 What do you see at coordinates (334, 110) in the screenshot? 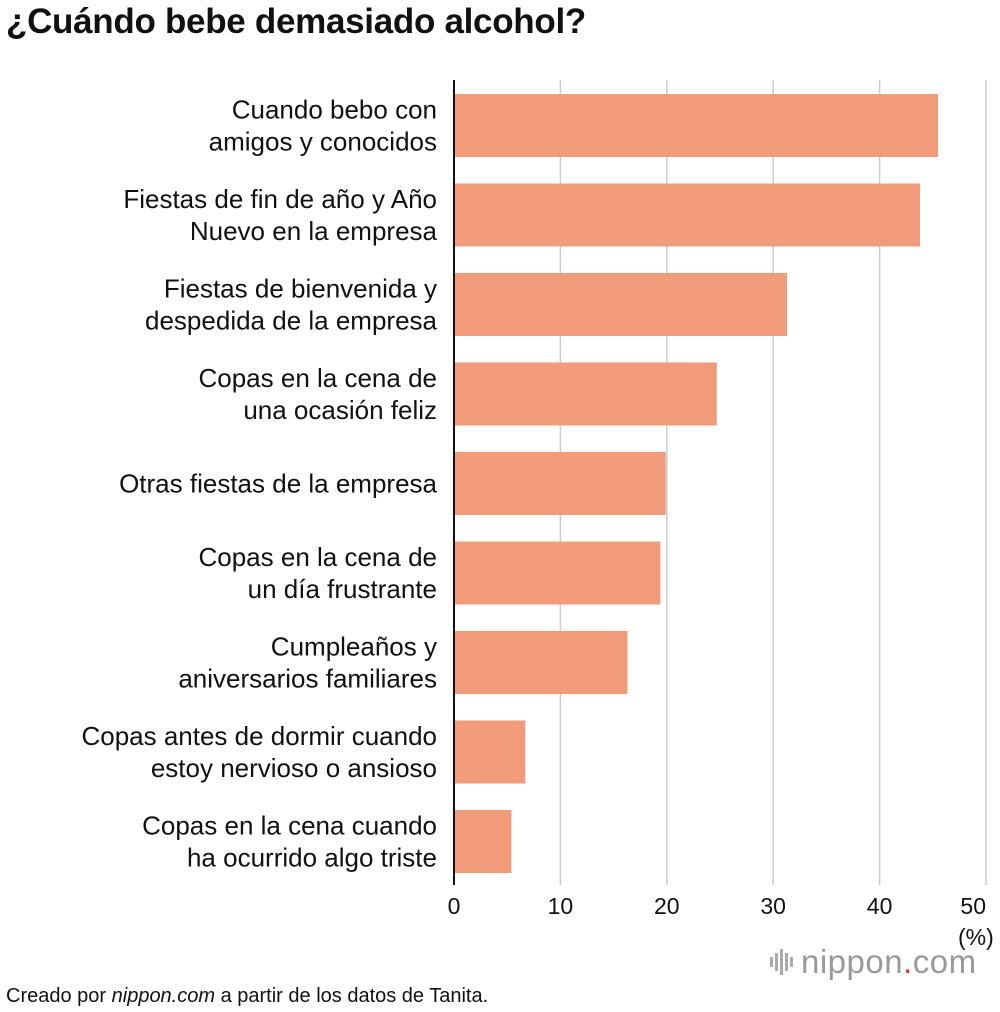
I see `category-label: Cuando bebo con` at bounding box center [334, 110].